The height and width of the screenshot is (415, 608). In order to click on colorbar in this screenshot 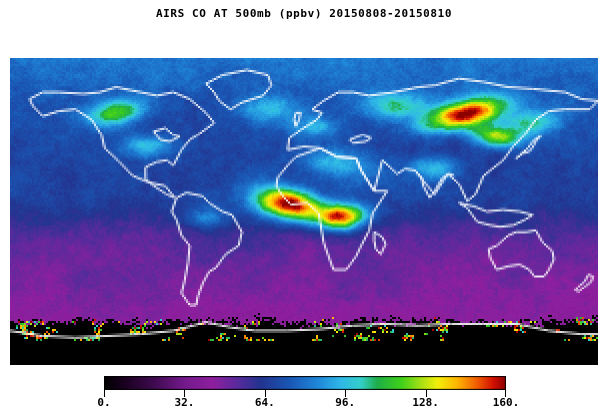, I will do `click(305, 383)`.